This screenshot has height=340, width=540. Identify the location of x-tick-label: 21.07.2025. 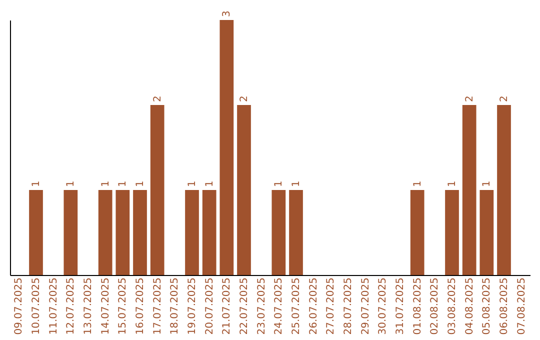
(227, 306).